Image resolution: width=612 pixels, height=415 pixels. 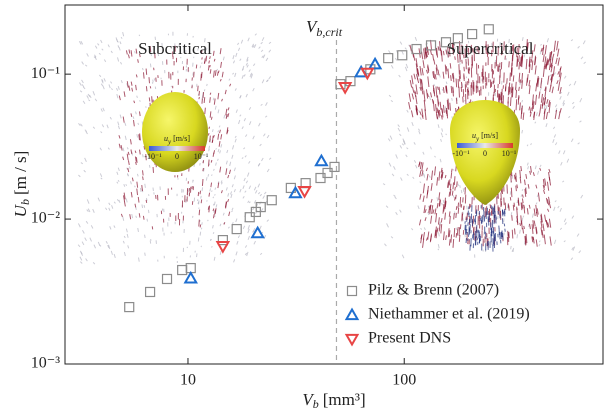 I want to click on cb-label: 10⁻¹, so click(x=201, y=156).